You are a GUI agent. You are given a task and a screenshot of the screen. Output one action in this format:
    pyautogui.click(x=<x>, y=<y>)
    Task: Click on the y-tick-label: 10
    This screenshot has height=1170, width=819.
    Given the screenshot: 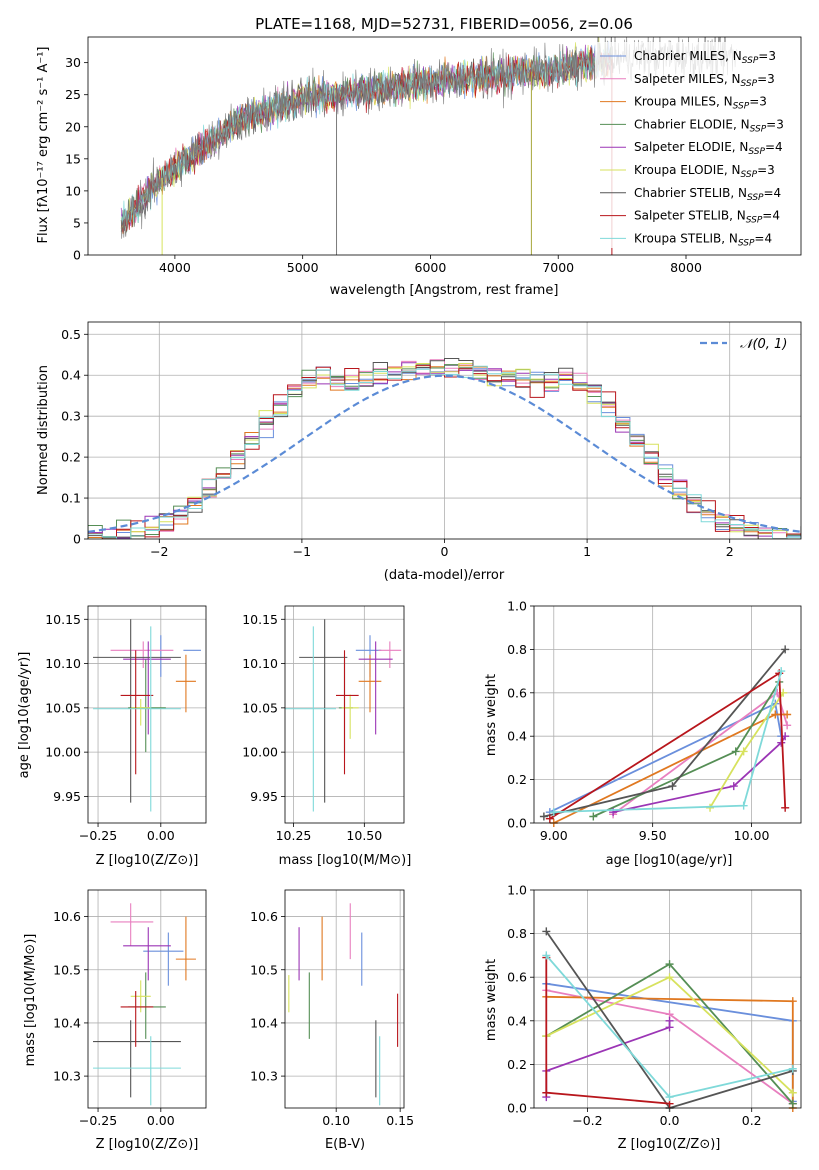 What is the action you would take?
    pyautogui.click(x=73, y=190)
    